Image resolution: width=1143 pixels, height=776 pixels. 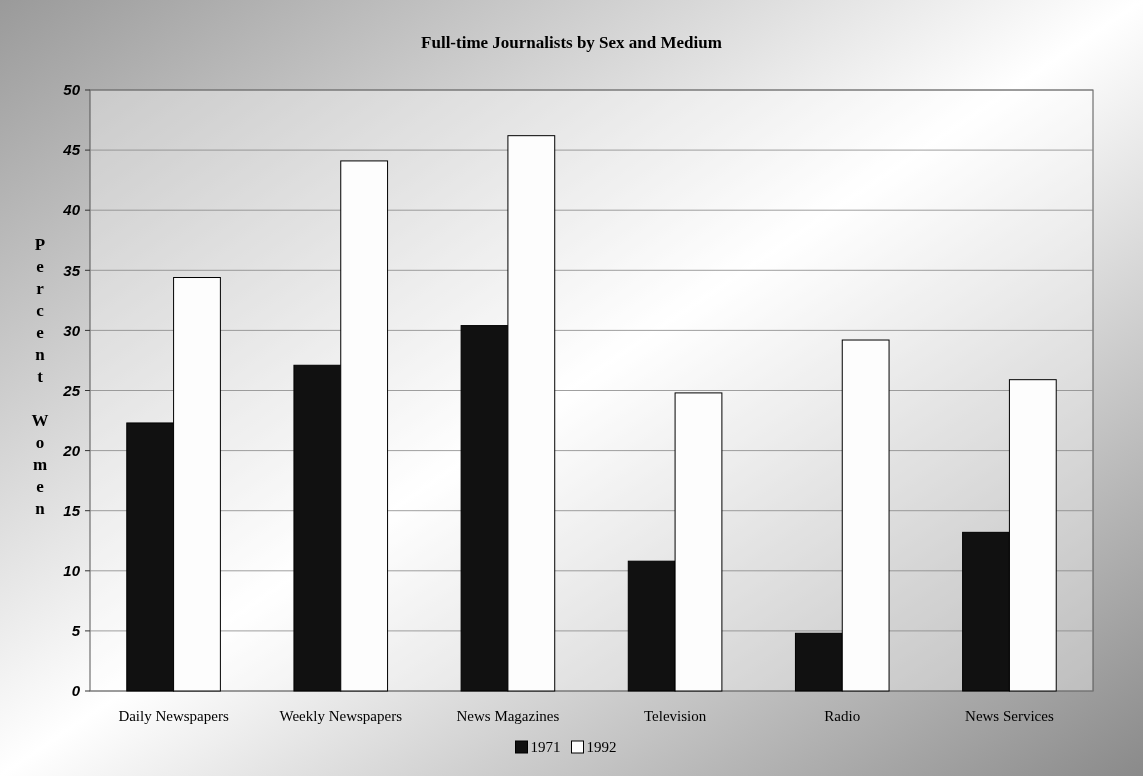 I want to click on x-tick-label: Weekly Newspapers, so click(x=341, y=716).